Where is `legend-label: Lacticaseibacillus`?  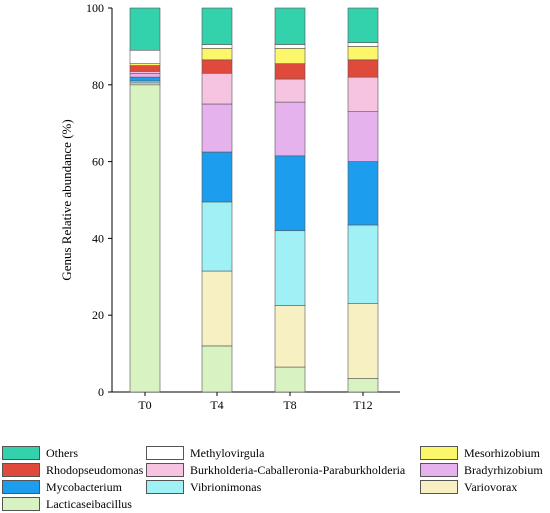
legend-label: Lacticaseibacillus is located at coordinates (89, 503).